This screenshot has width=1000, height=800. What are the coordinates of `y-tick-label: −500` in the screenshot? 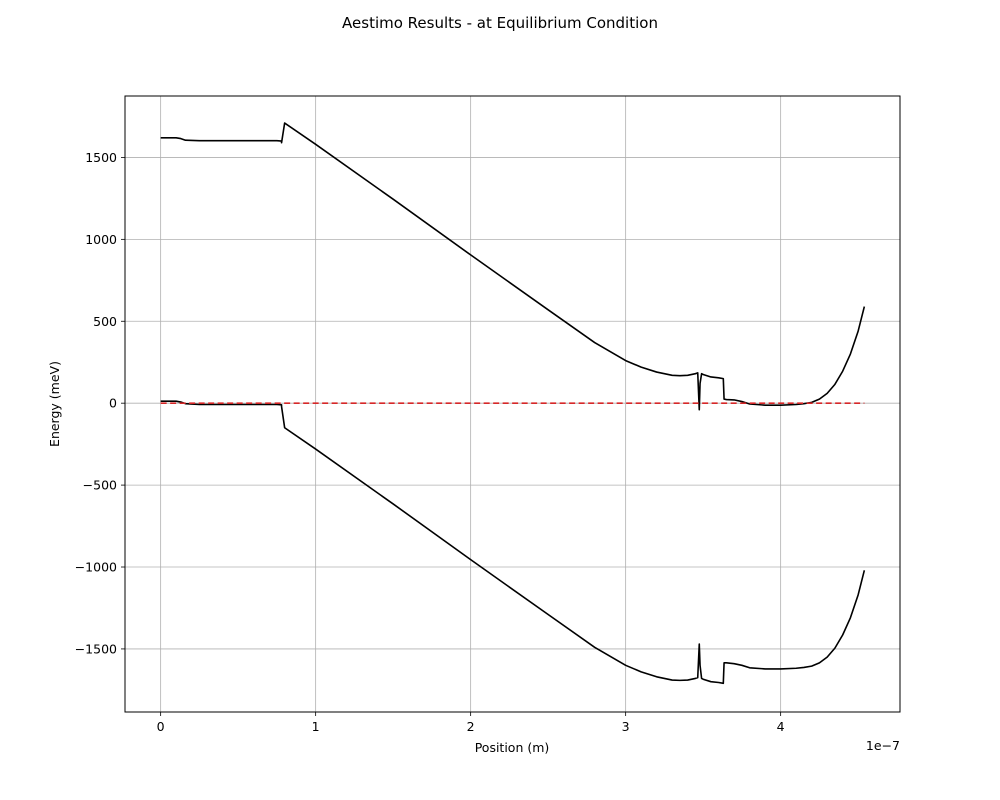 It's located at (100, 485).